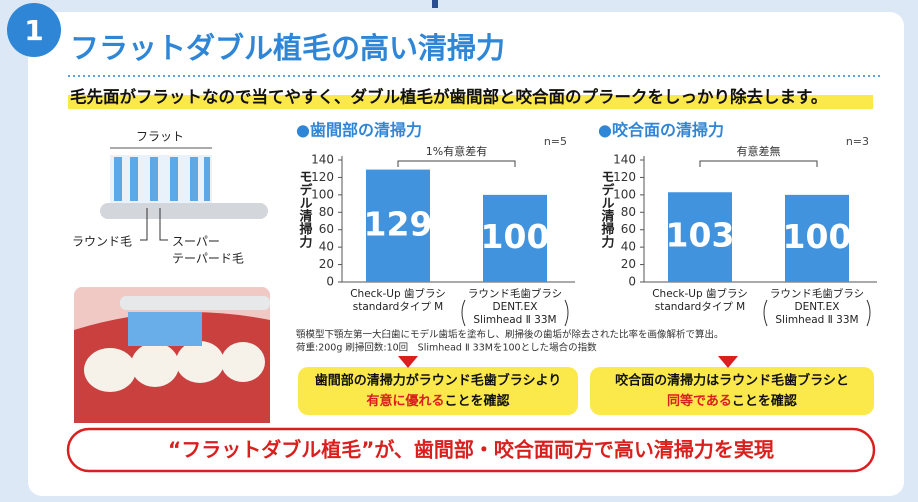  What do you see at coordinates (699, 401) in the screenshot?
I see `emphasis: 同等である` at bounding box center [699, 401].